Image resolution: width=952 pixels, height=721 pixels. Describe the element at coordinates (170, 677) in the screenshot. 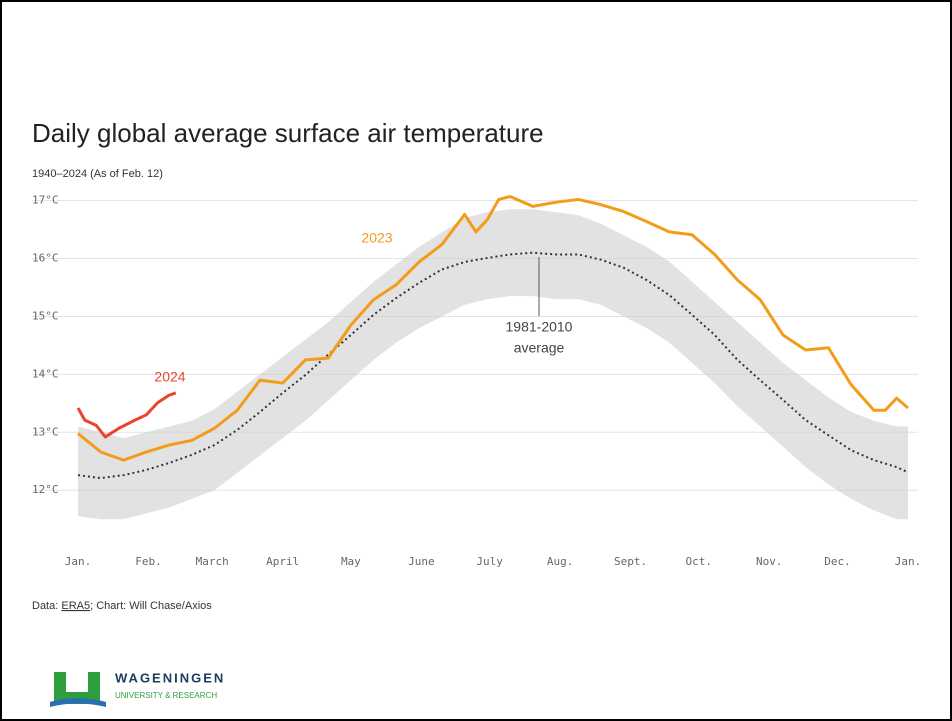

I see `logo-name: WAGENINGEN` at that location.